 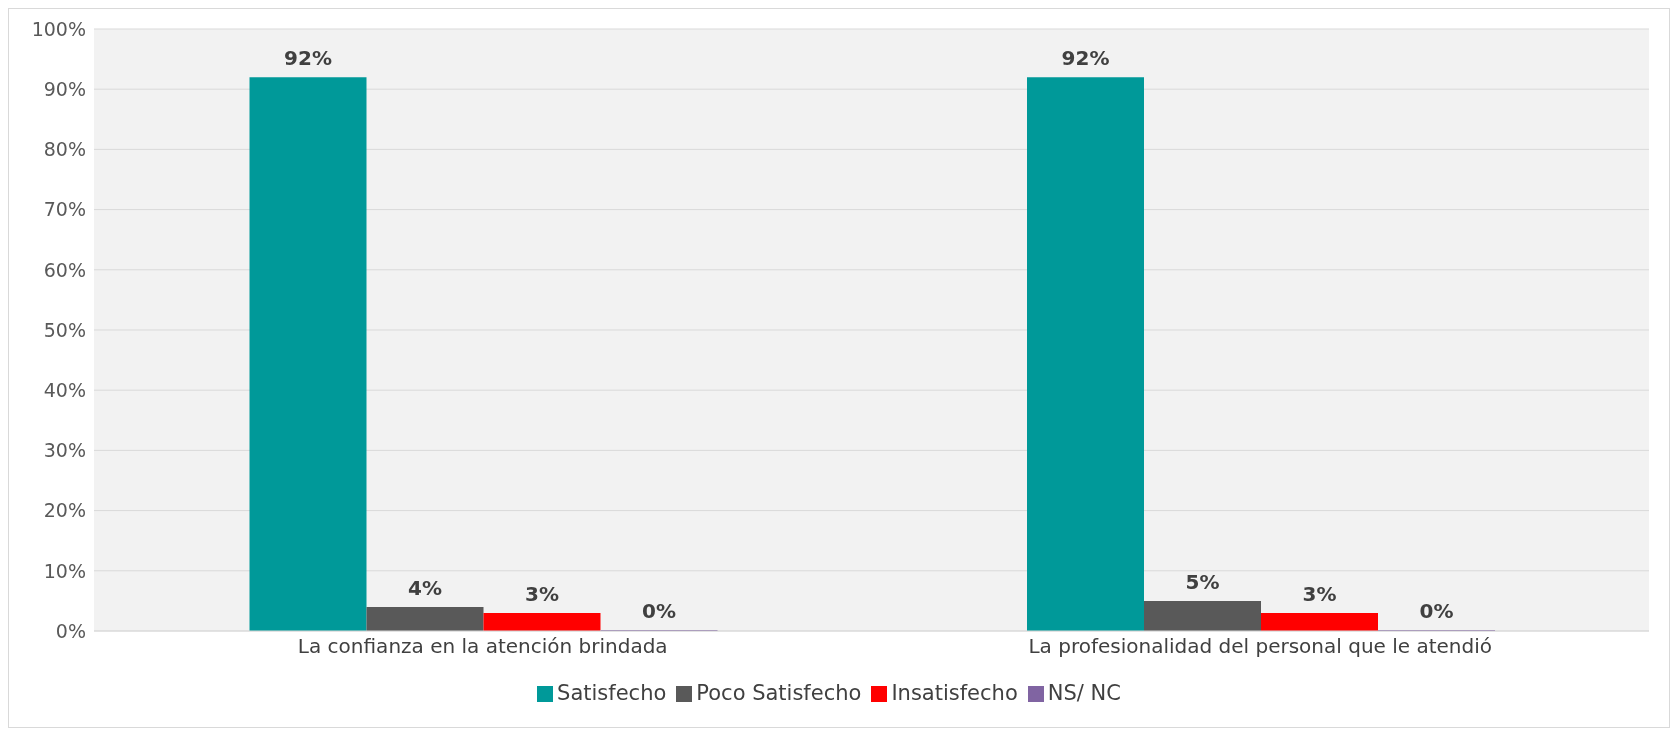 What do you see at coordinates (612, 693) in the screenshot?
I see `legend-label: Satisfecho` at bounding box center [612, 693].